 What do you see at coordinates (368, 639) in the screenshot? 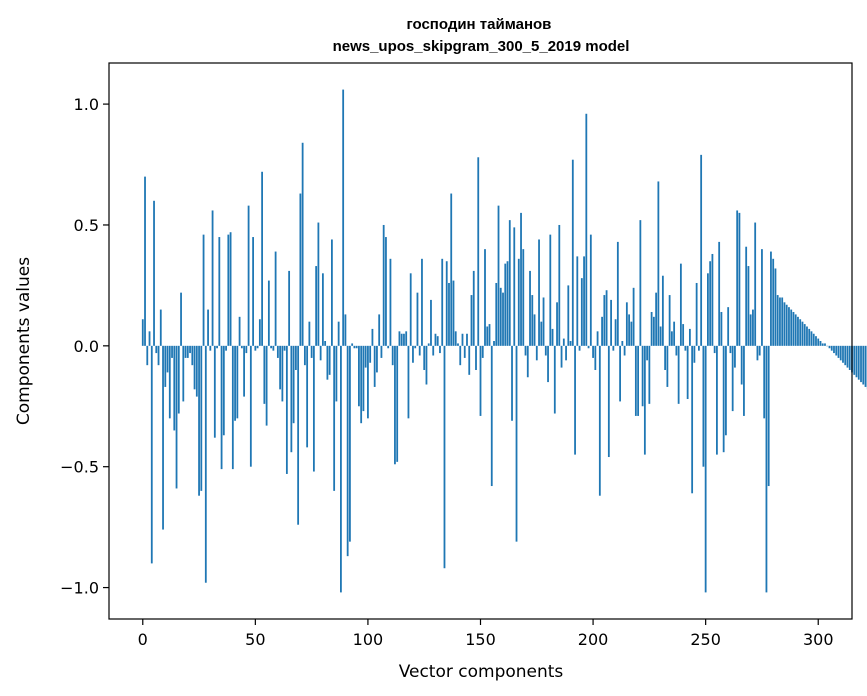
I see `x-tick-label: 100` at bounding box center [368, 639].